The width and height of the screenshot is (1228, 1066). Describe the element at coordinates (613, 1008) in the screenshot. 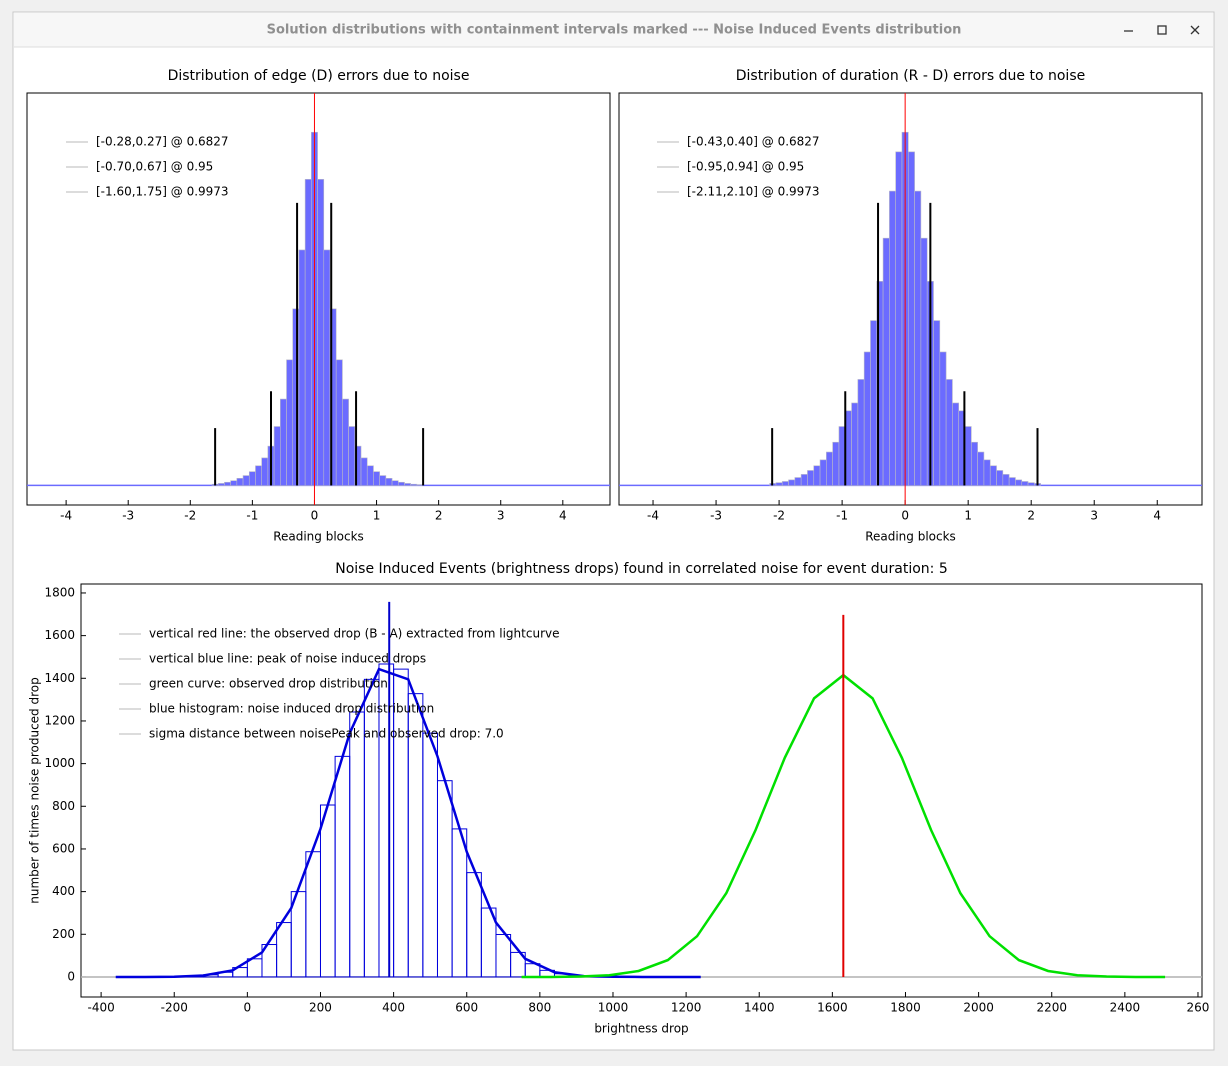

I see `x-tick-label: 1000` at that location.